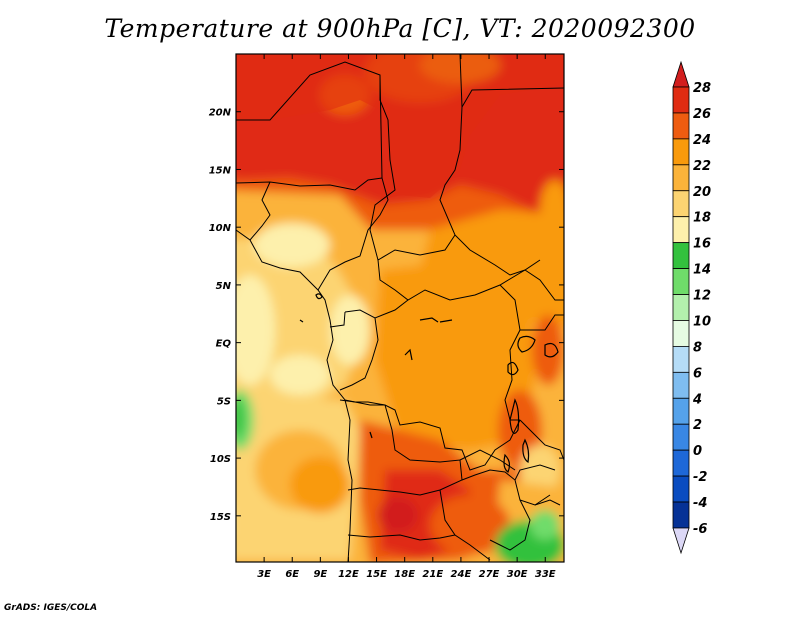 This screenshot has height=618, width=800. I want to click on lon-tick-label: 21E, so click(432, 574).